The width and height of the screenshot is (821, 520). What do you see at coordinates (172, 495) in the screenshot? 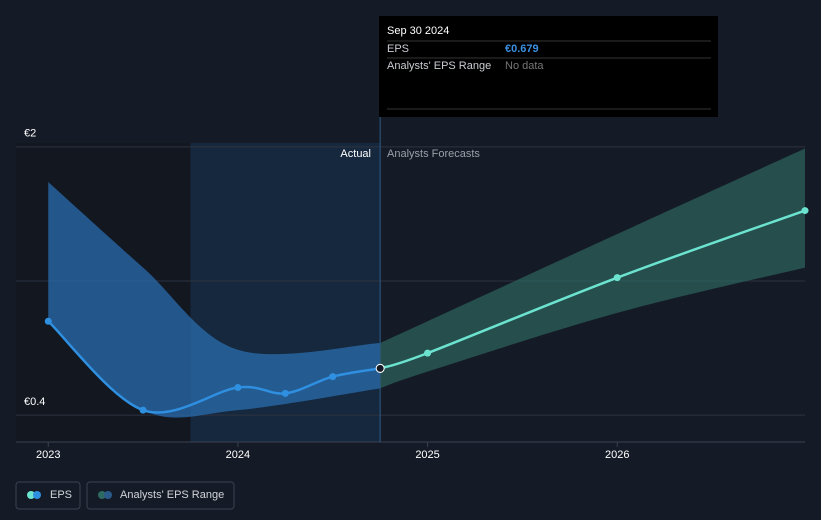
I see `legend-label: Analysts' EPS Range` at bounding box center [172, 495].